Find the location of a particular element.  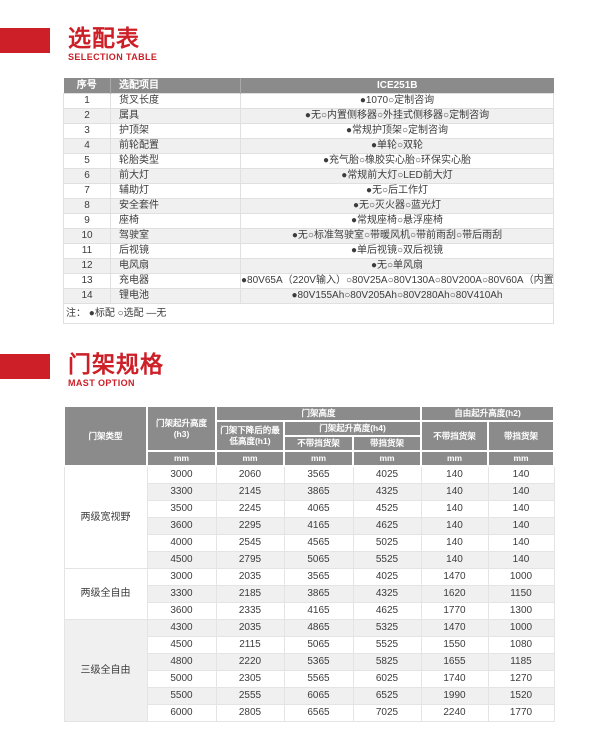

header-cell-h4: 门架起升高度(h4) is located at coordinates (352, 428).